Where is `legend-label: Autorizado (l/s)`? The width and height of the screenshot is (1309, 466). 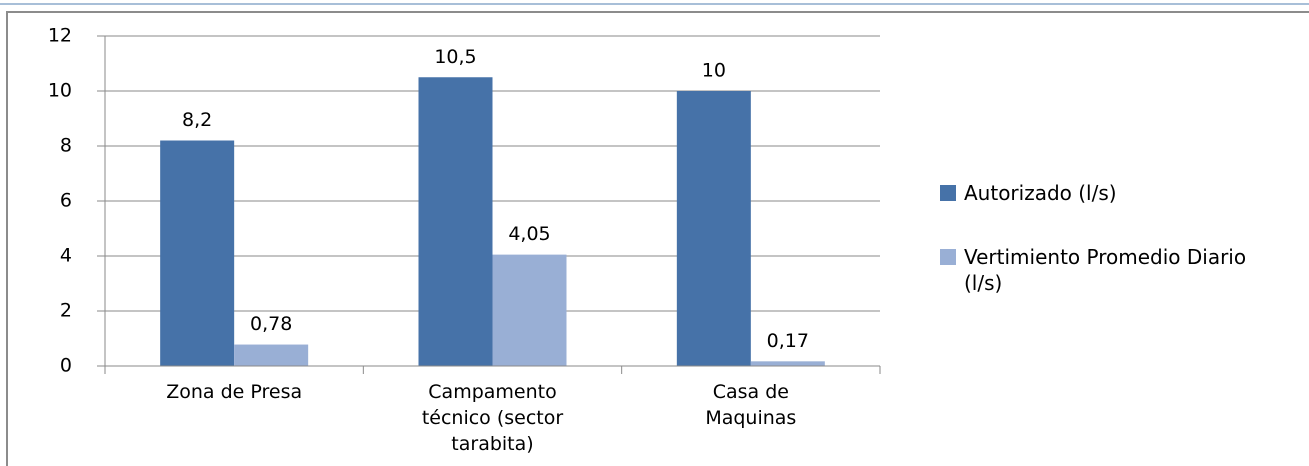 legend-label: Autorizado (l/s) is located at coordinates (1040, 193).